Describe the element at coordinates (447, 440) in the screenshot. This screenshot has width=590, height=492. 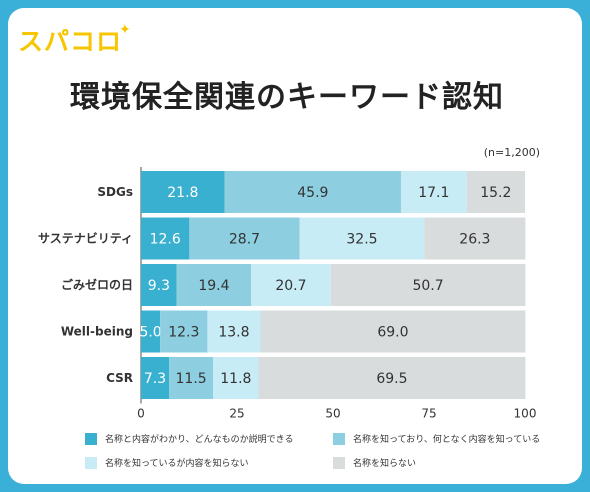
I see `legend-label: 名称を知っており、何となく内容を知っている` at that location.